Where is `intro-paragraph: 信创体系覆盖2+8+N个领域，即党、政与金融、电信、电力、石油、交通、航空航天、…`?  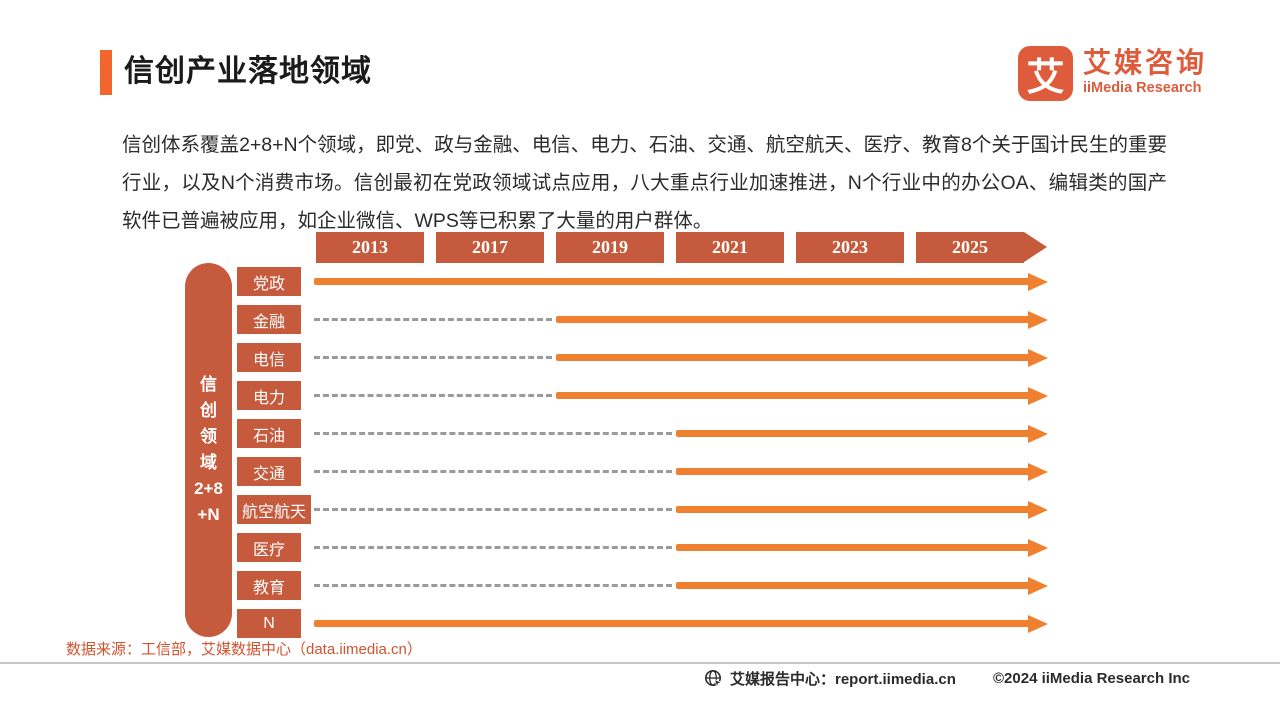 intro-paragraph: 信创体系覆盖2+8+N个领域，即党、政与金融、电信、电力、石油、交通、航空航天、… is located at coordinates (644, 183).